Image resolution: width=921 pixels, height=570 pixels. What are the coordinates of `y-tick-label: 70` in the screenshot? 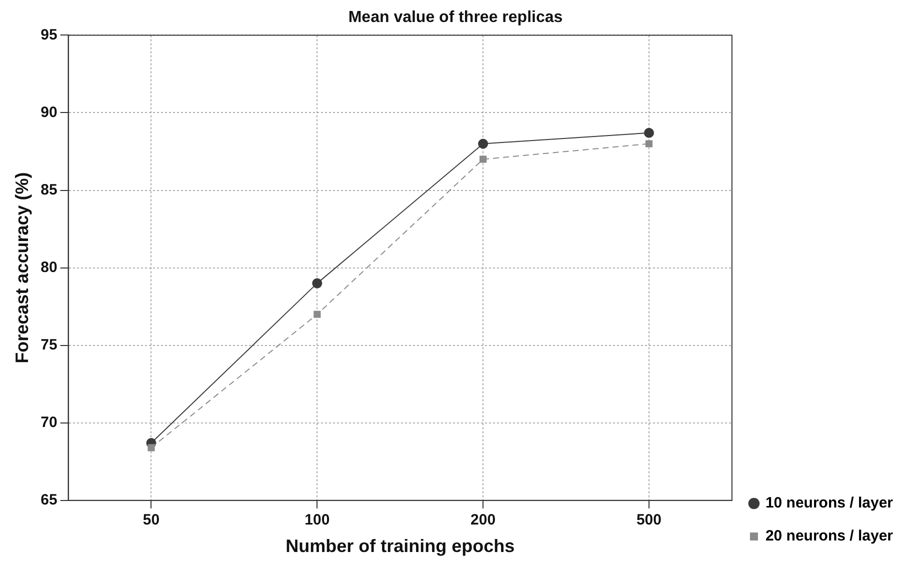 It's located at (49, 423).